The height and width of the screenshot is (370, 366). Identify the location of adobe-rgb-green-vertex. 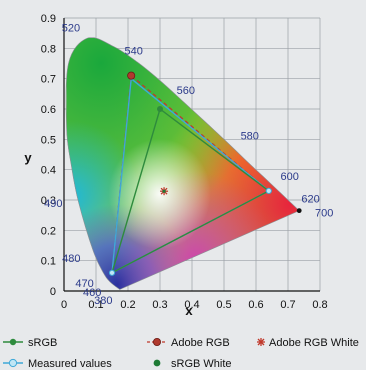
(131, 75).